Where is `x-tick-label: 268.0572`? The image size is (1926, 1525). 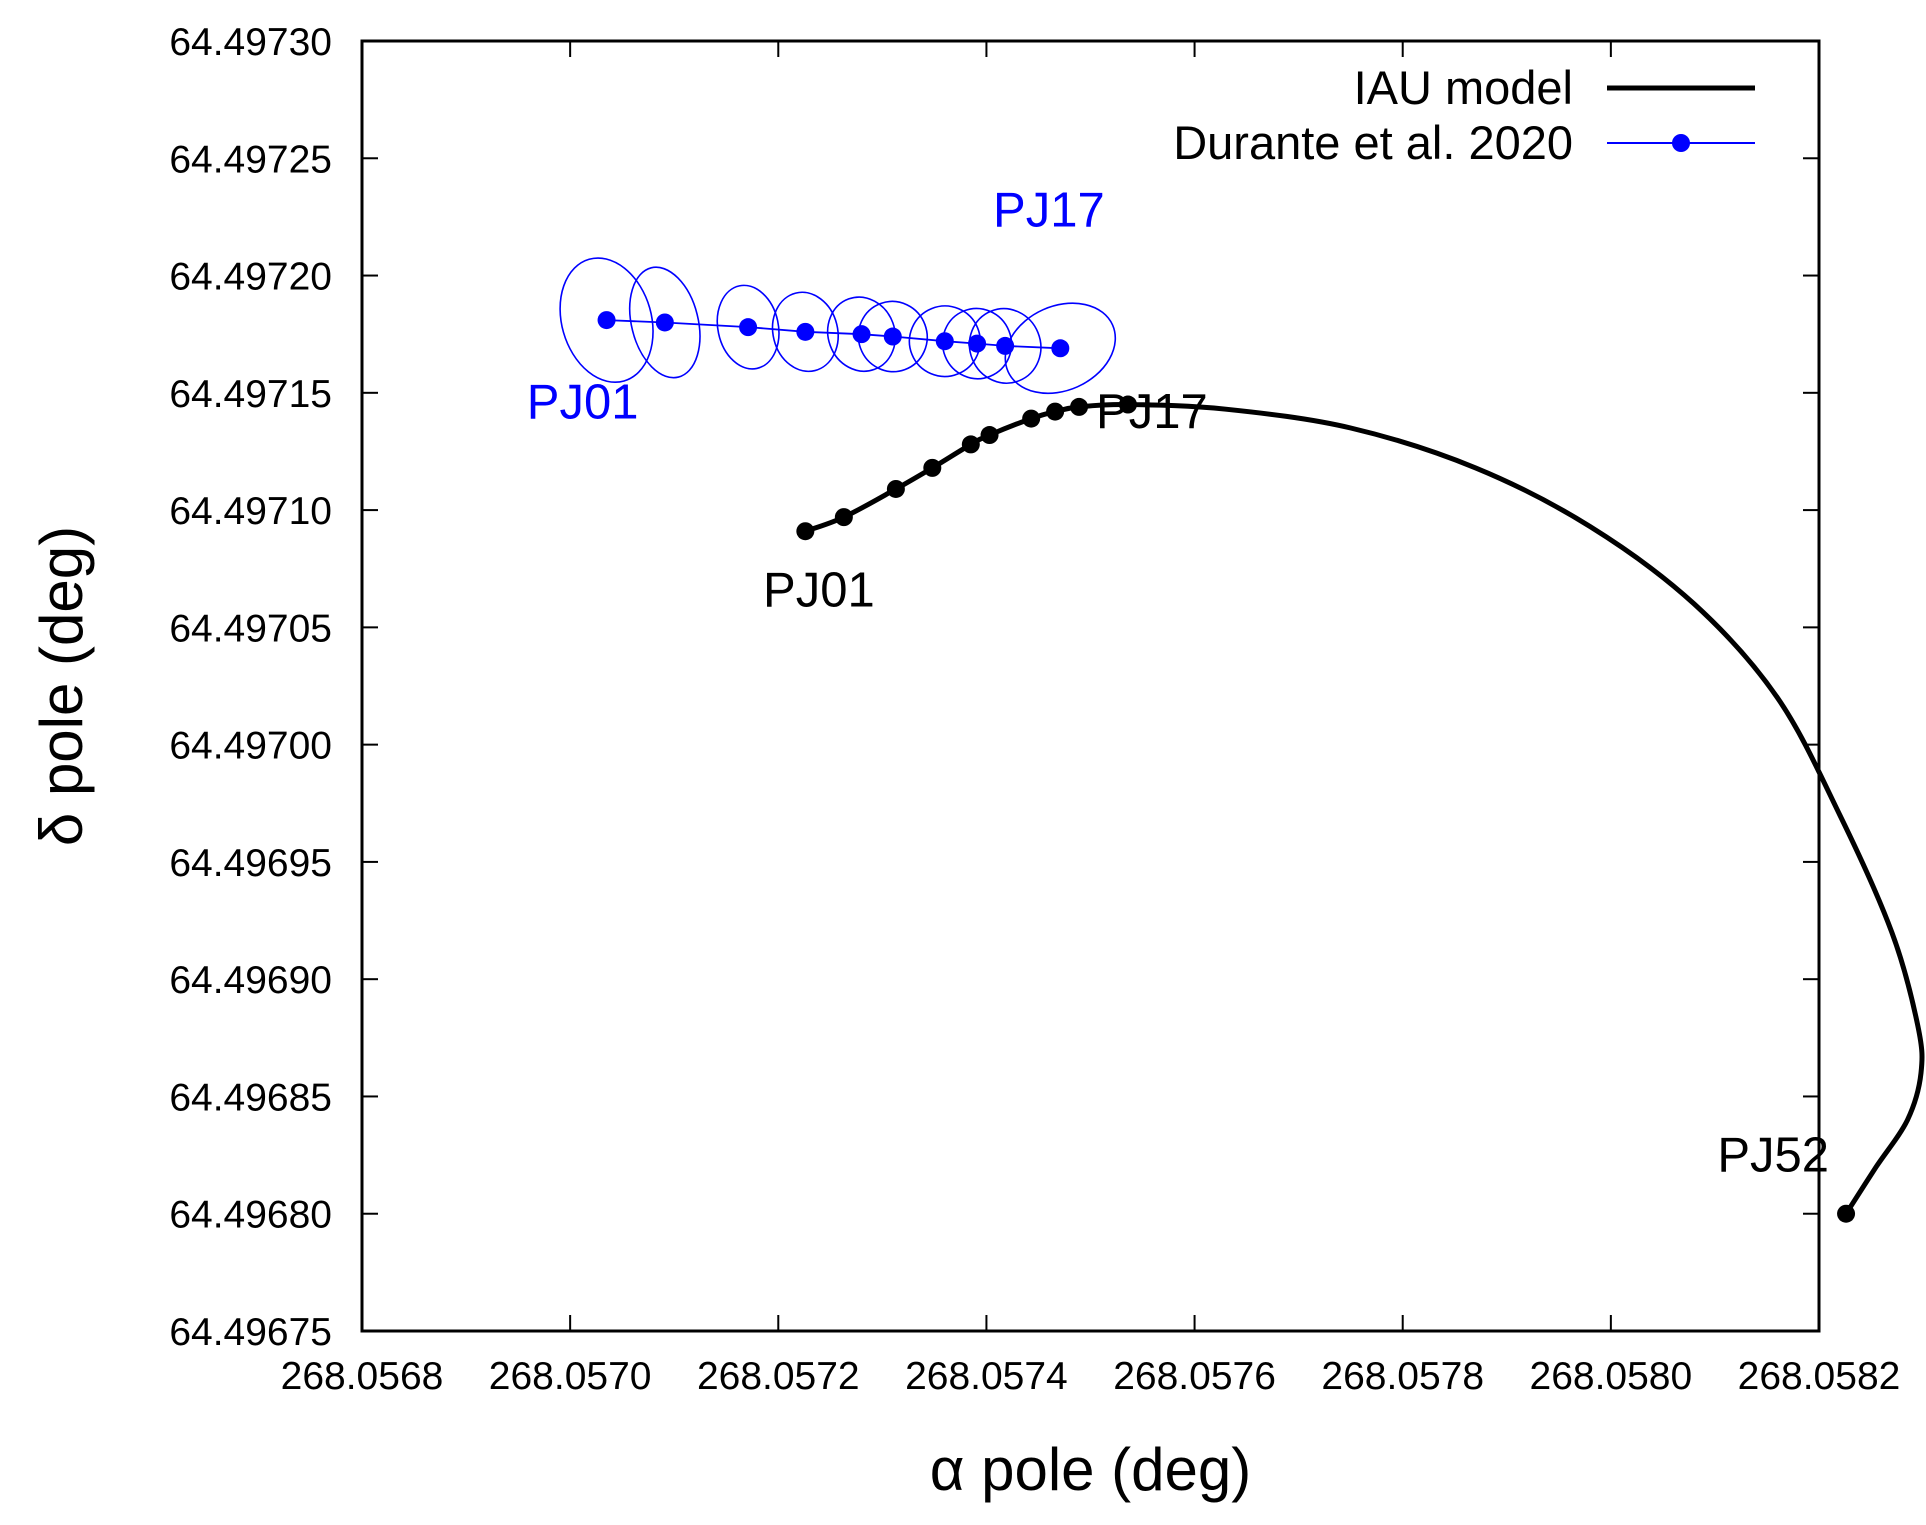 x-tick-label: 268.0572 is located at coordinates (778, 1376).